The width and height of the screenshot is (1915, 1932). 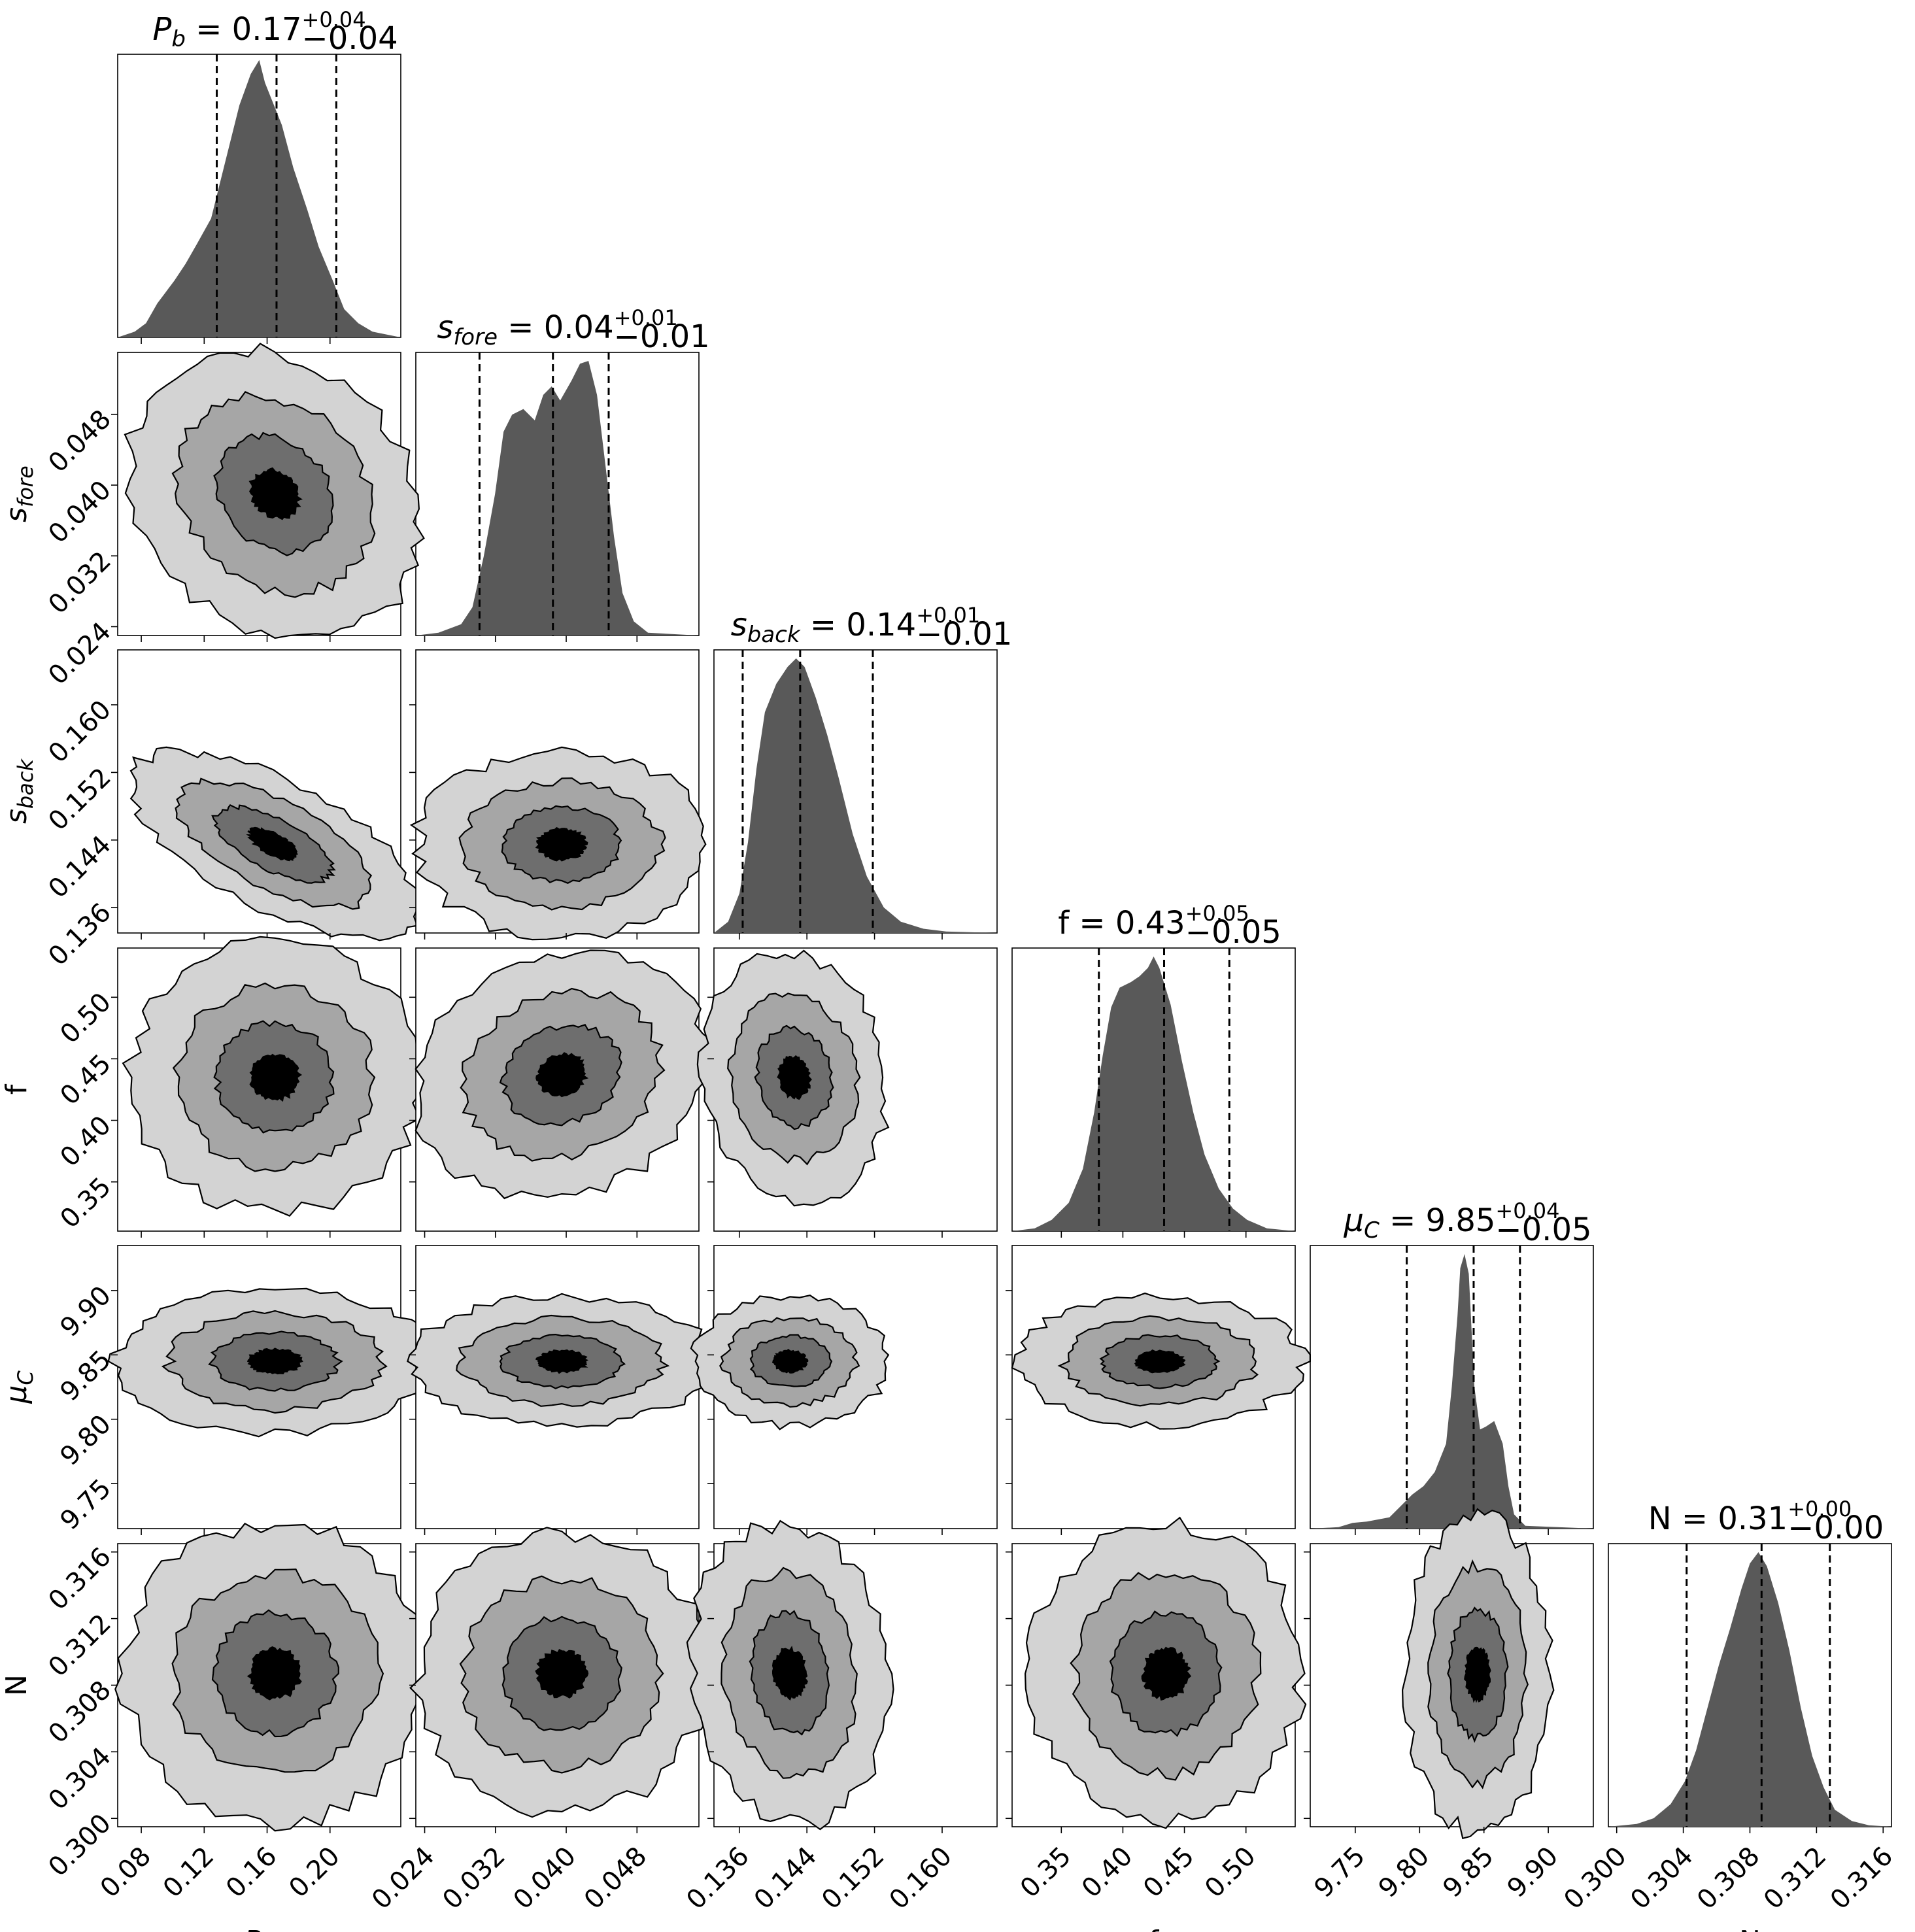 I want to click on hist-panel-mu_C, so click(x=1452, y=1390).